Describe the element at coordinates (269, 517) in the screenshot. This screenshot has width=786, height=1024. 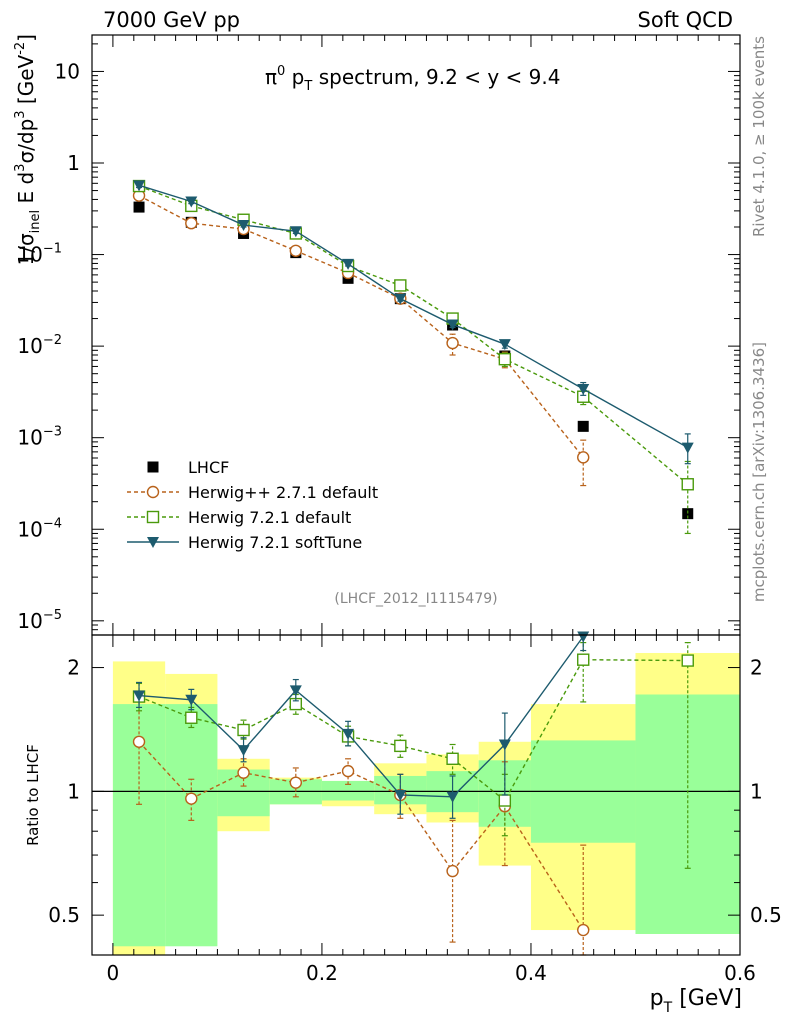
I see `legend-label-herwig_default: Herwig 7.2.1 default` at that location.